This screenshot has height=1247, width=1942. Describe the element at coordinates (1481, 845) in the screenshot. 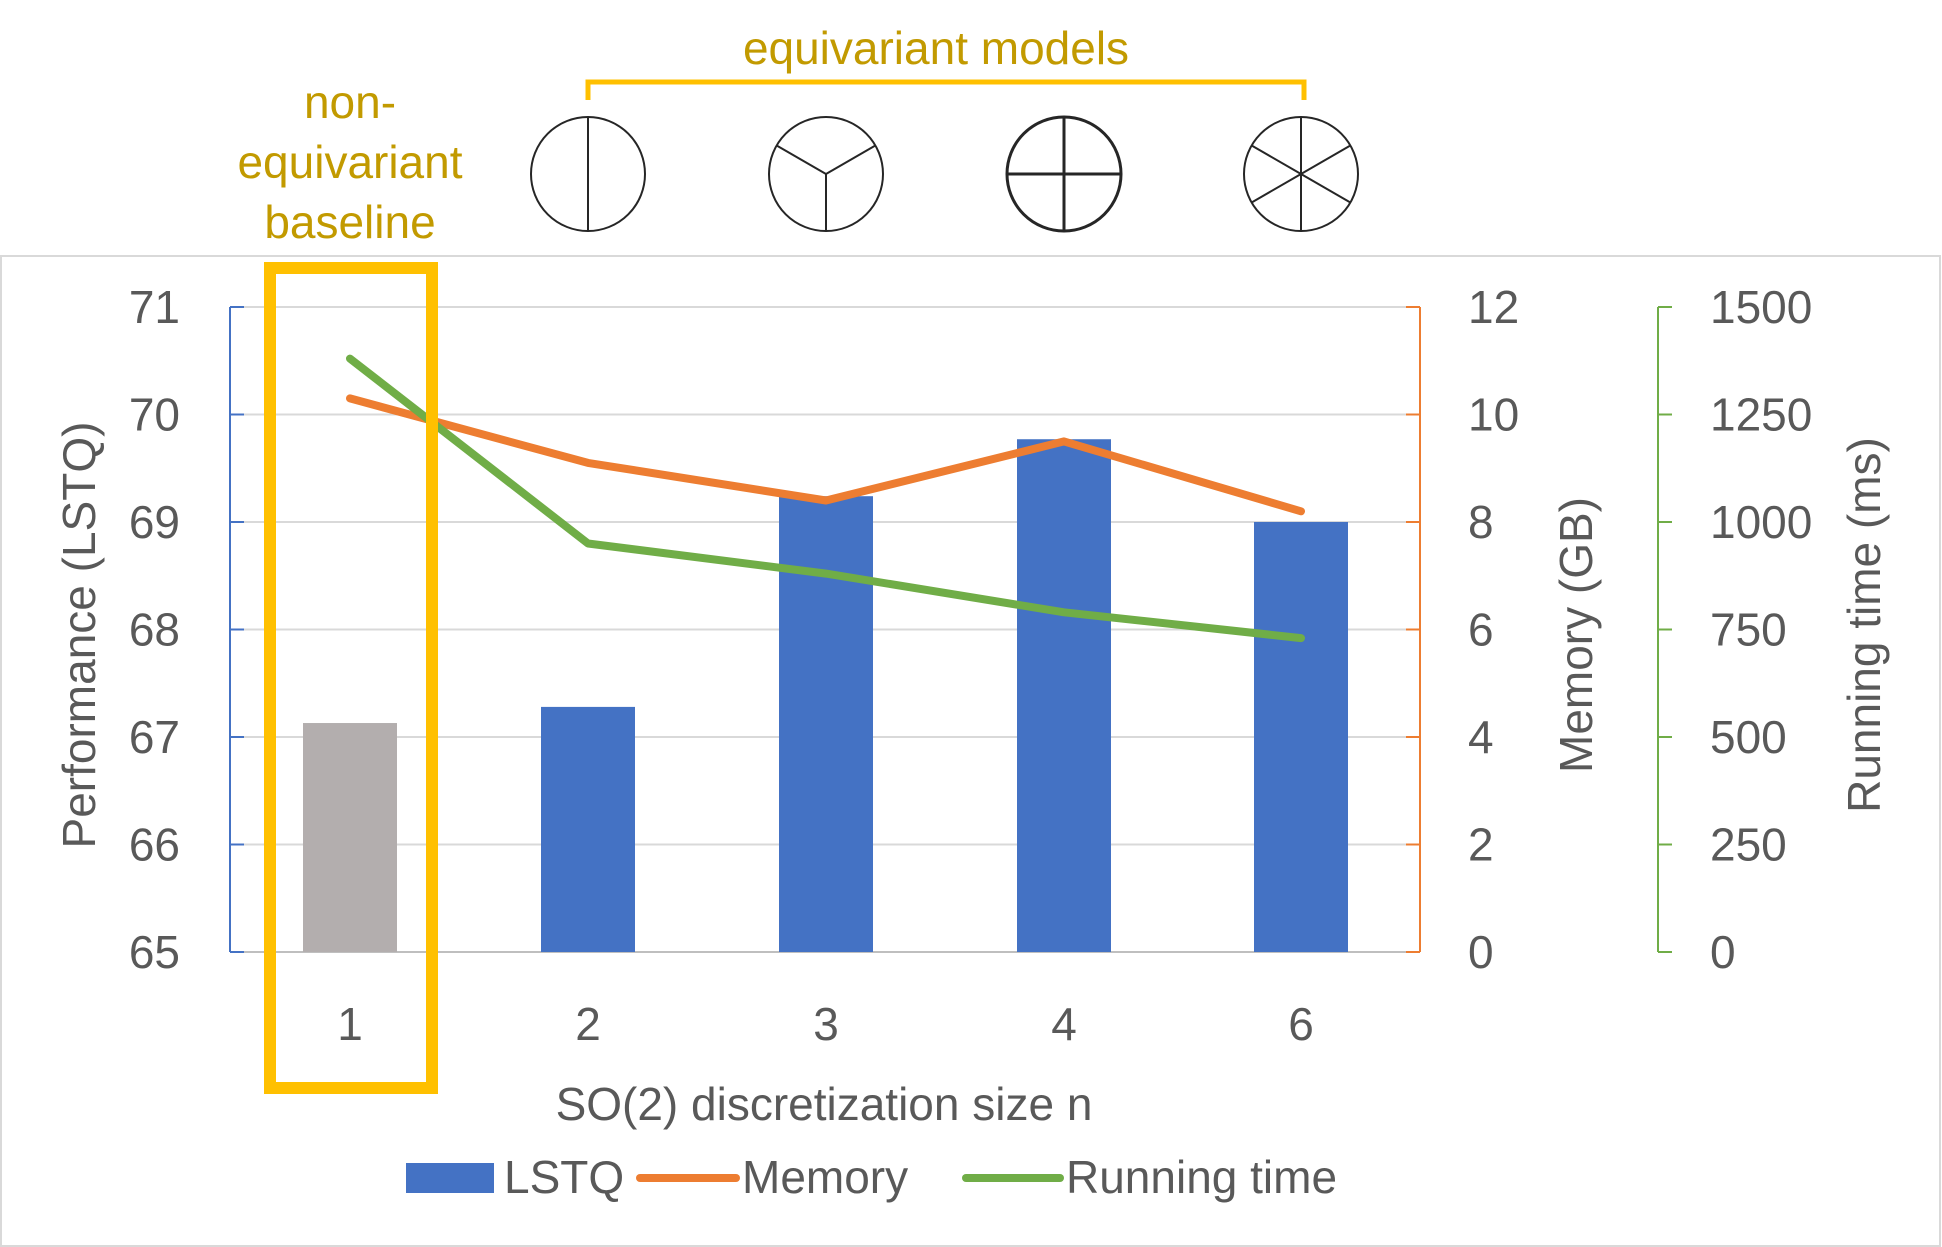

I see `memory-tick-label: 2` at that location.